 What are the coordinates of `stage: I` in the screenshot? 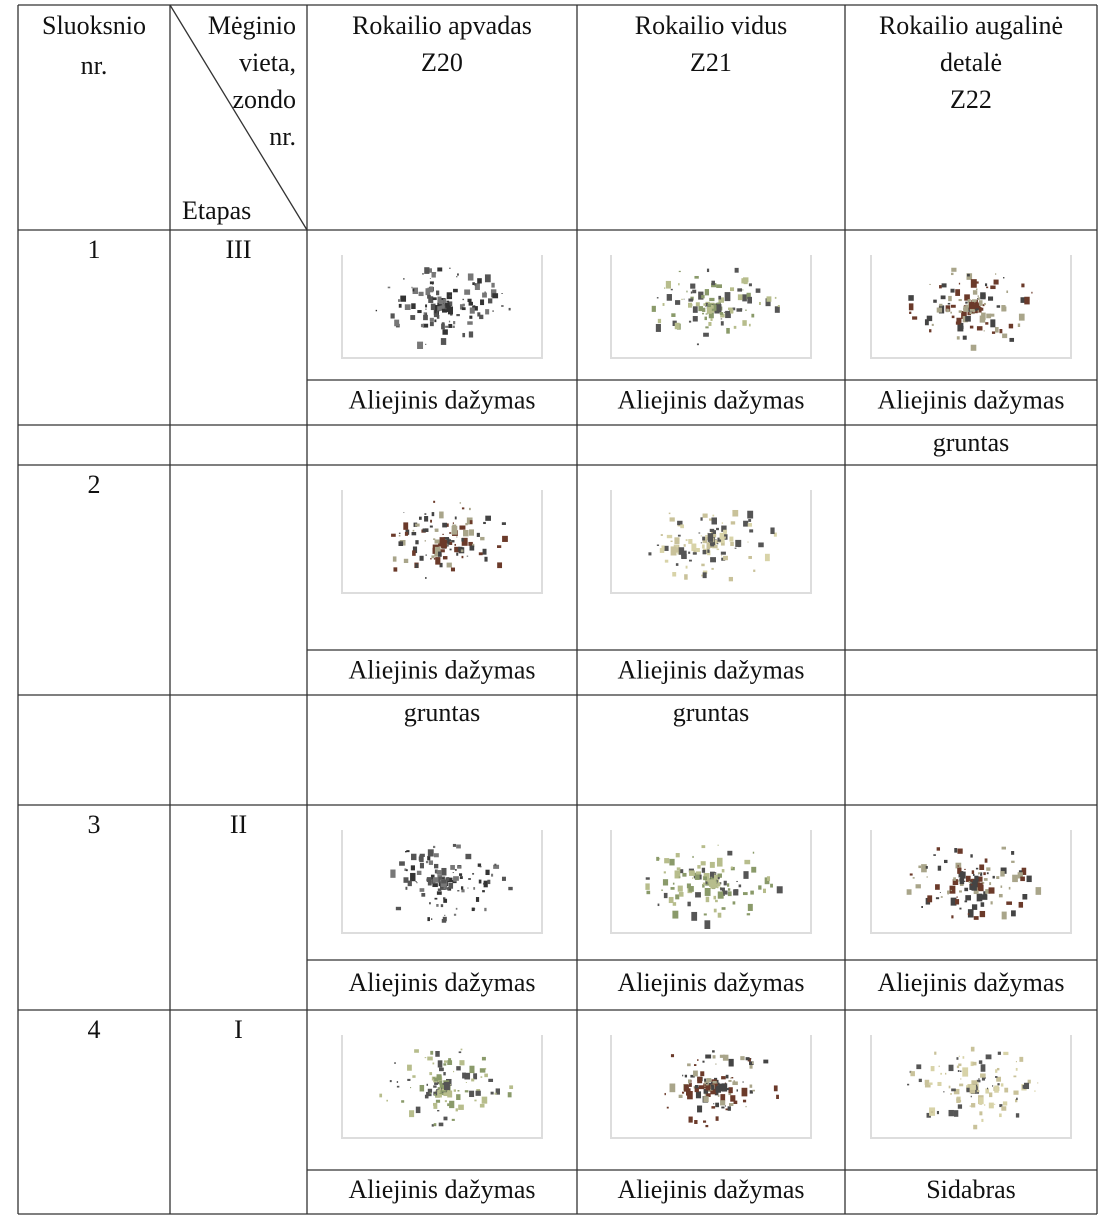 It's located at (238, 1029).